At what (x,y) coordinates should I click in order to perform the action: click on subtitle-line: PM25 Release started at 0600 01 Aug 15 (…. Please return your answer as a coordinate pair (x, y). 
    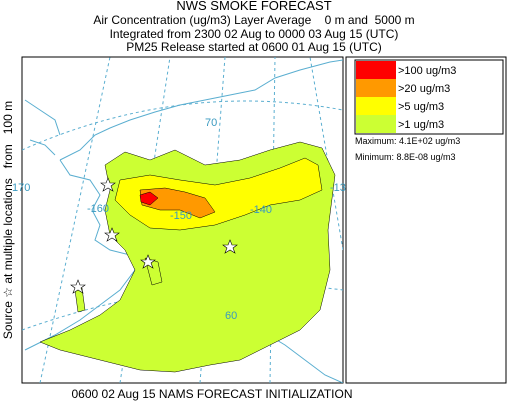
    Looking at the image, I should click on (253, 47).